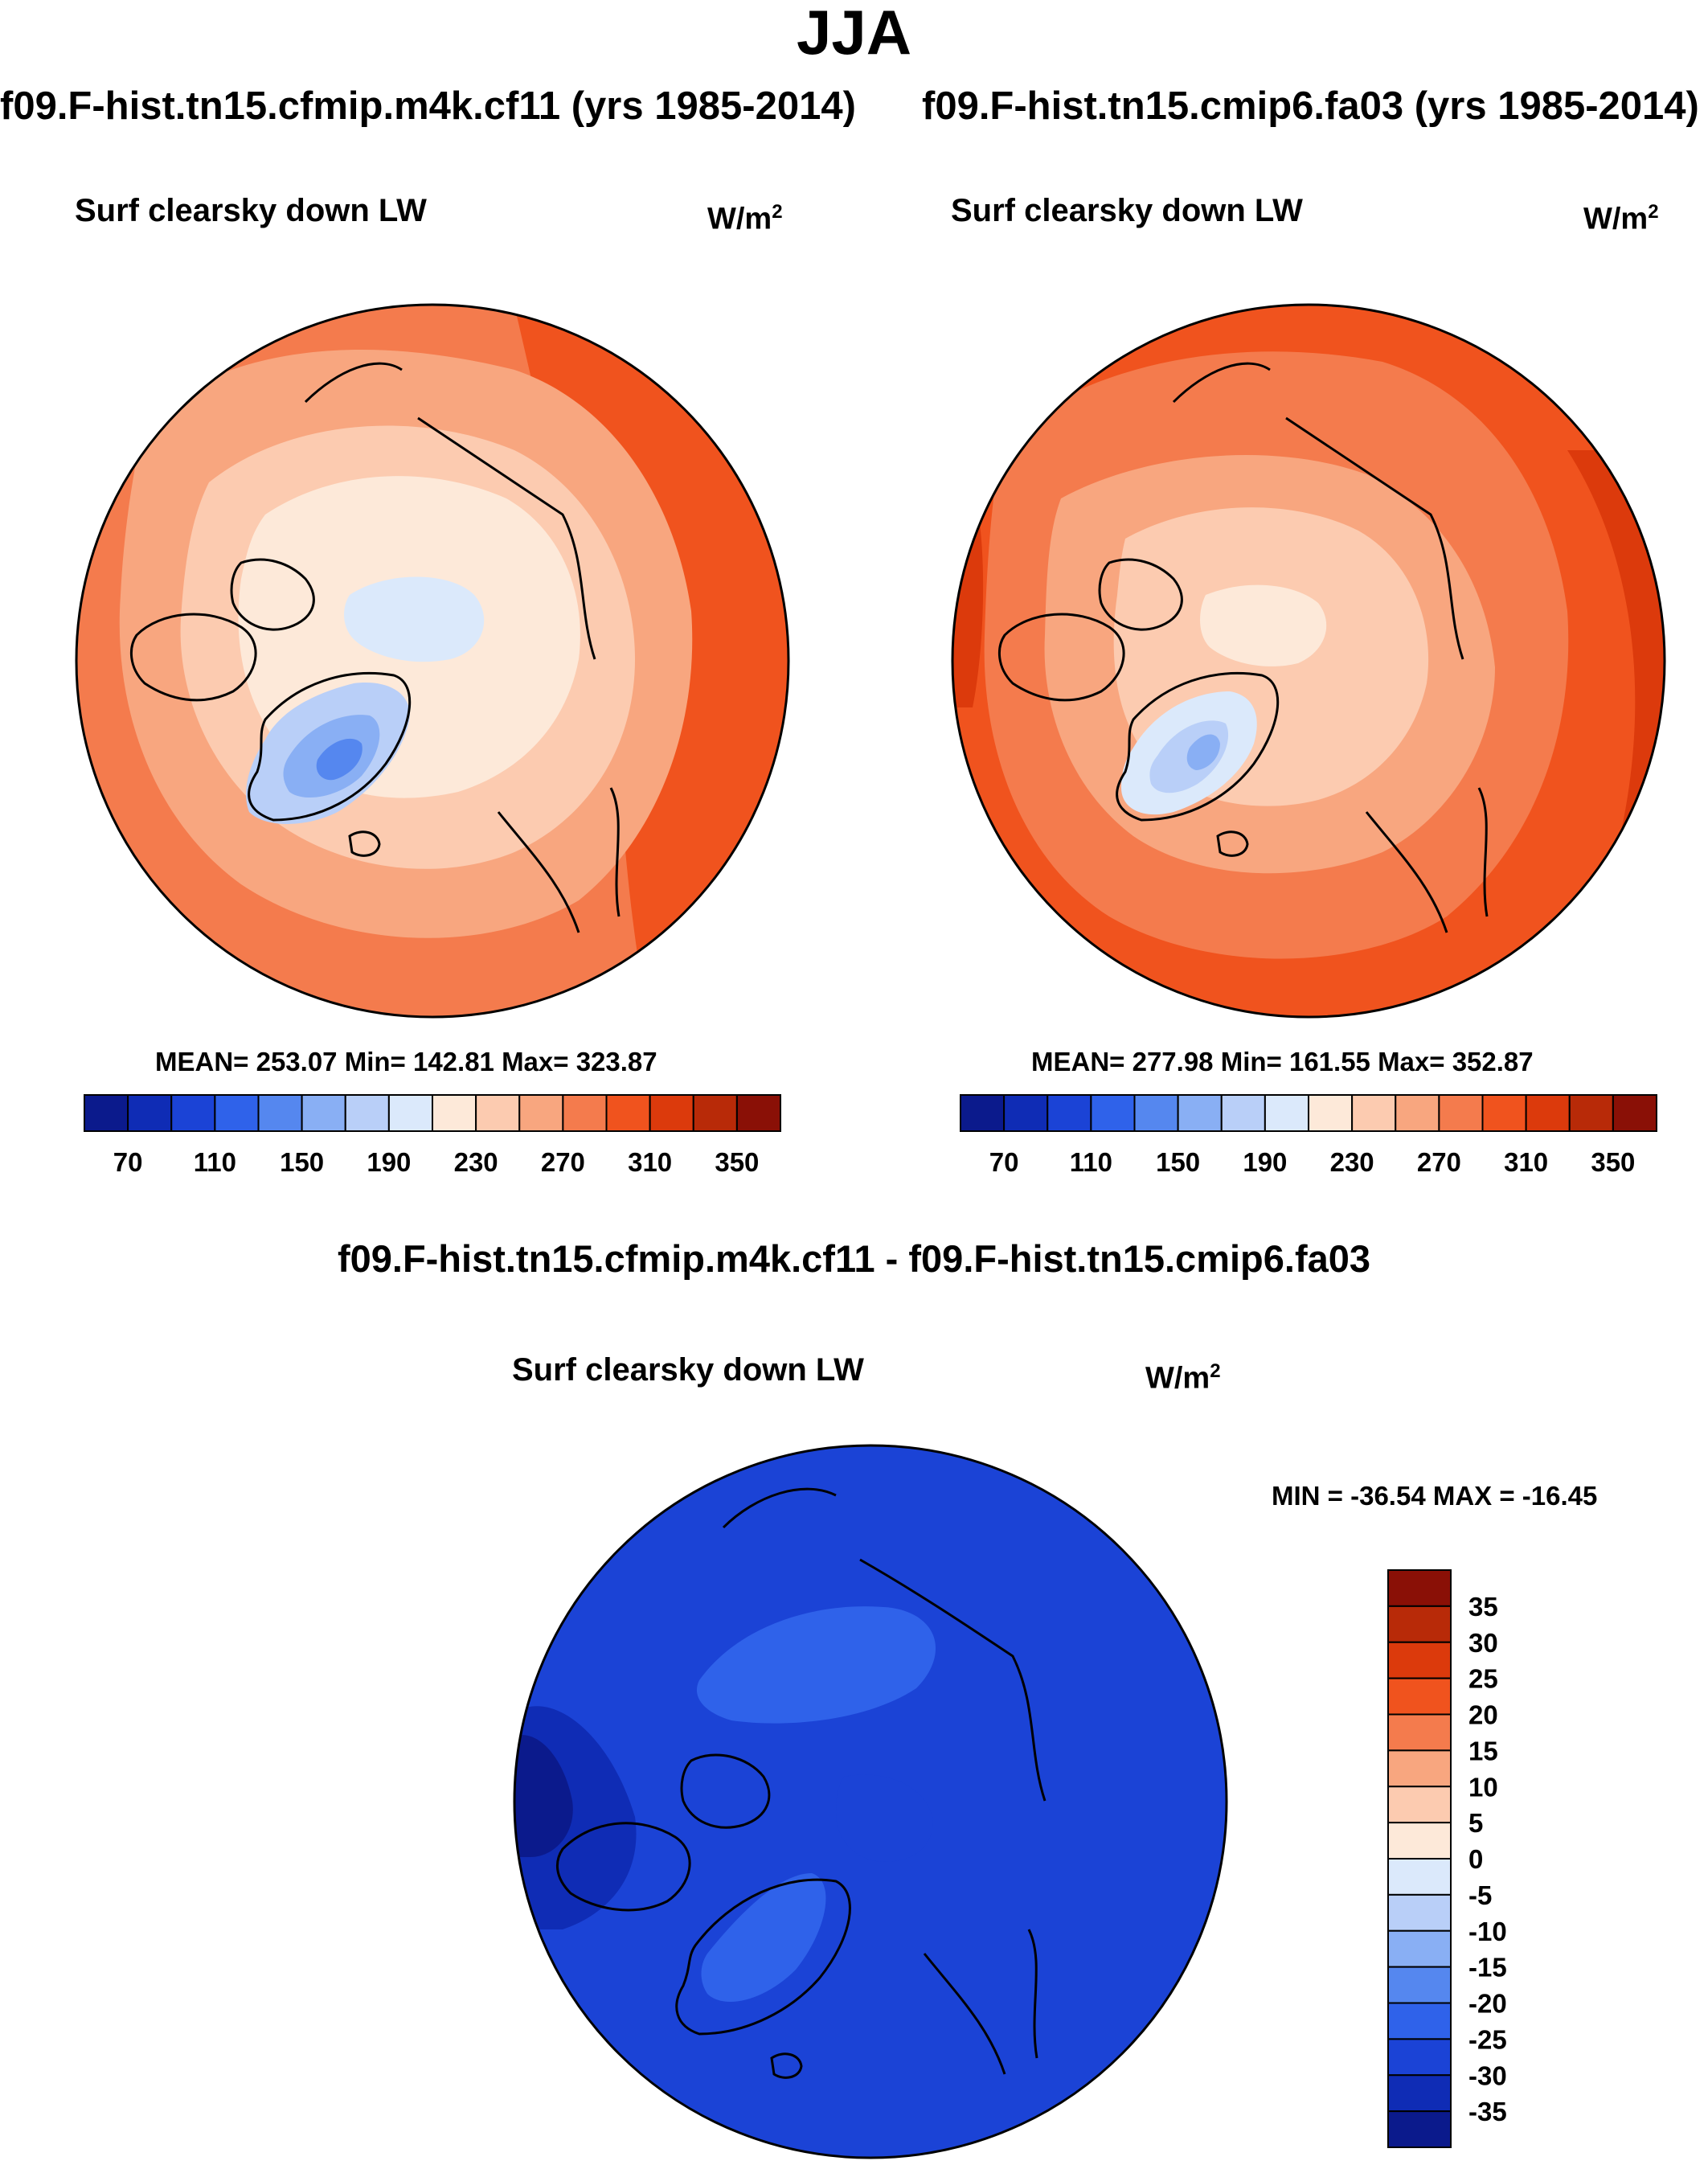 The image size is (1708, 2165). What do you see at coordinates (1178, 1378) in the screenshot?
I see `difference-units-base: W/m` at bounding box center [1178, 1378].